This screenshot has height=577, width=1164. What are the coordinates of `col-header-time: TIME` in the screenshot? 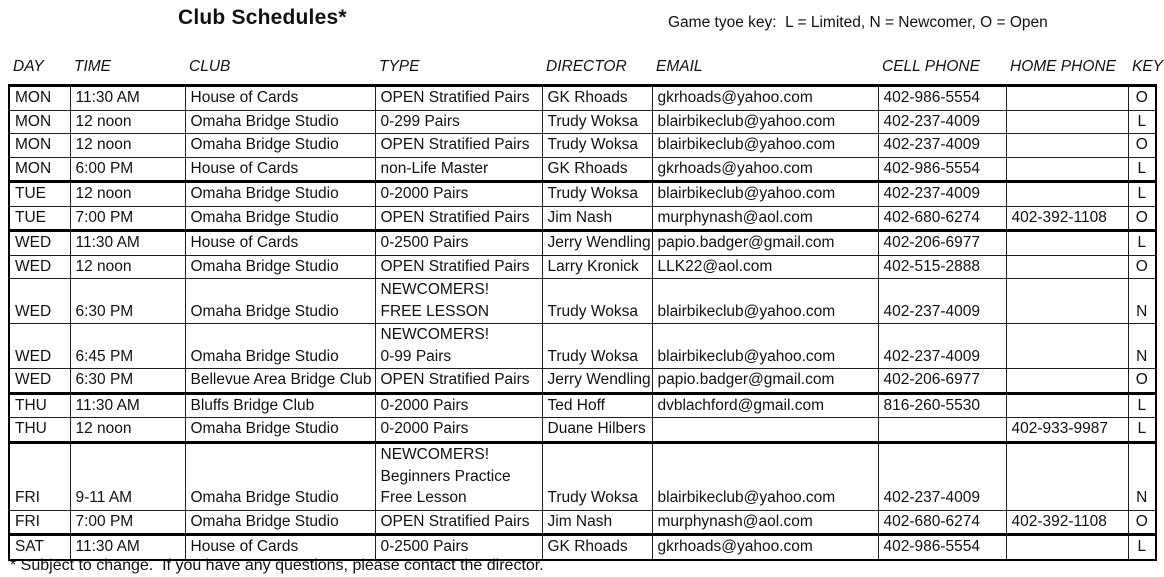 It's located at (93, 66).